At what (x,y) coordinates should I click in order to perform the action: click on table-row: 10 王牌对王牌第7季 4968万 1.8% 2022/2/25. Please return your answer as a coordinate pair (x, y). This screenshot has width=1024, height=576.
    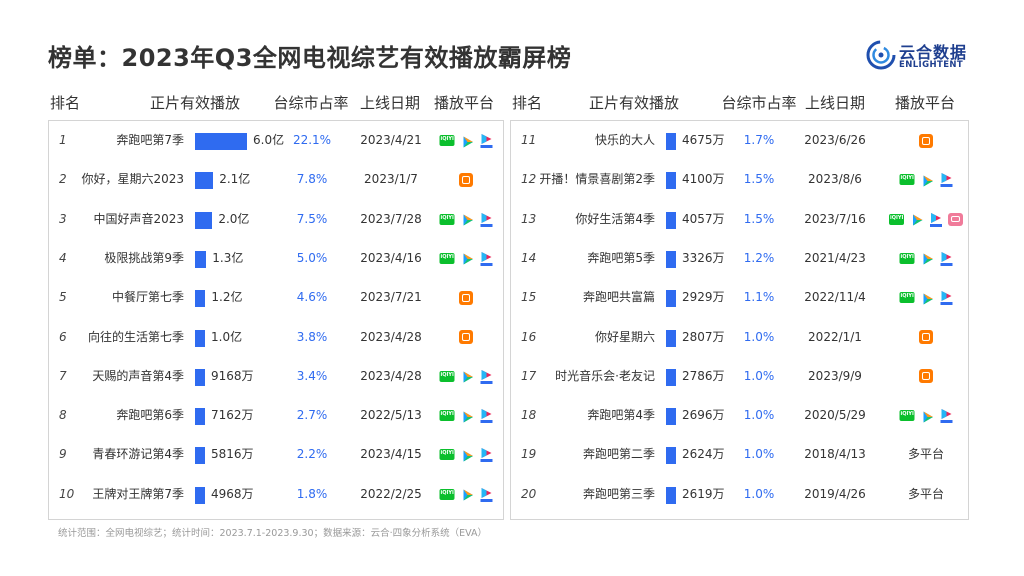
    Looking at the image, I should click on (276, 494).